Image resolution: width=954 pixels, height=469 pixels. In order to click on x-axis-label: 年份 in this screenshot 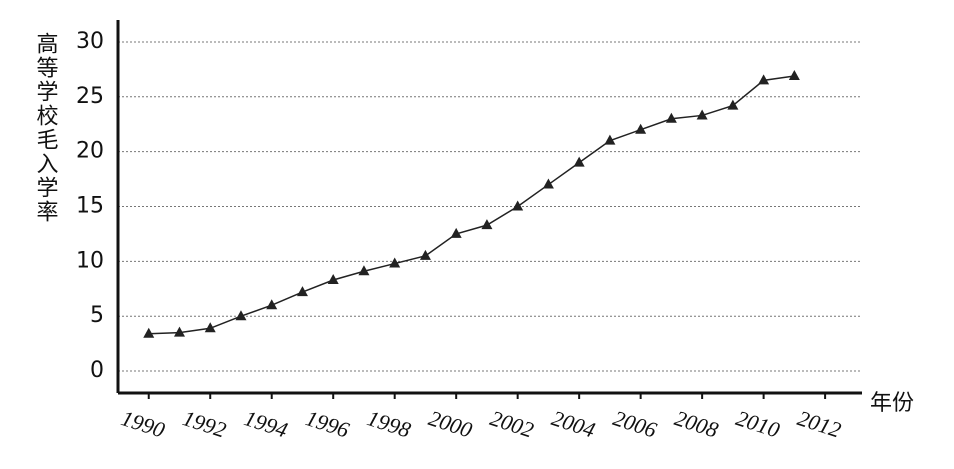, I will do `click(892, 403)`.